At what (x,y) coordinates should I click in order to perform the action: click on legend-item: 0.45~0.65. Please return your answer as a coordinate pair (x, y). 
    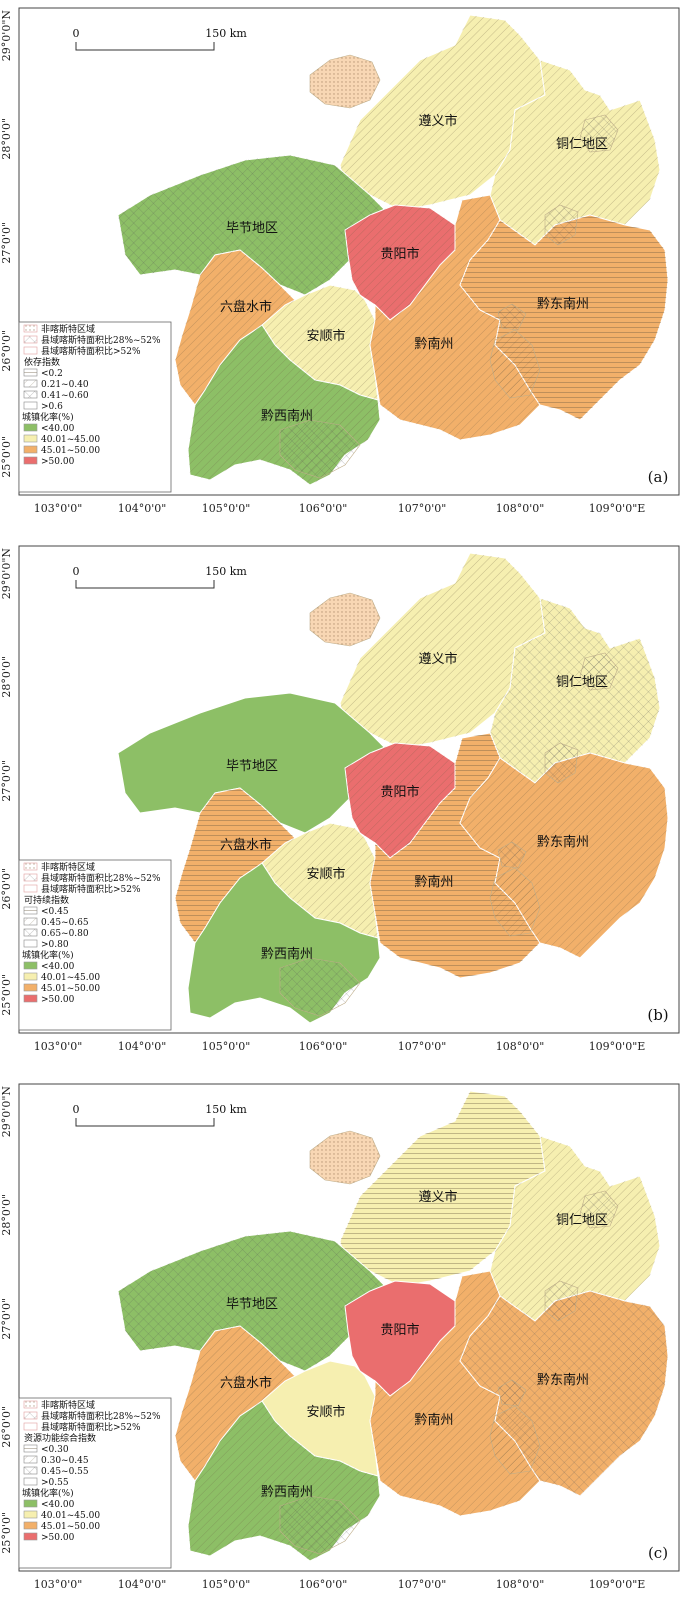
    Looking at the image, I should click on (65, 923).